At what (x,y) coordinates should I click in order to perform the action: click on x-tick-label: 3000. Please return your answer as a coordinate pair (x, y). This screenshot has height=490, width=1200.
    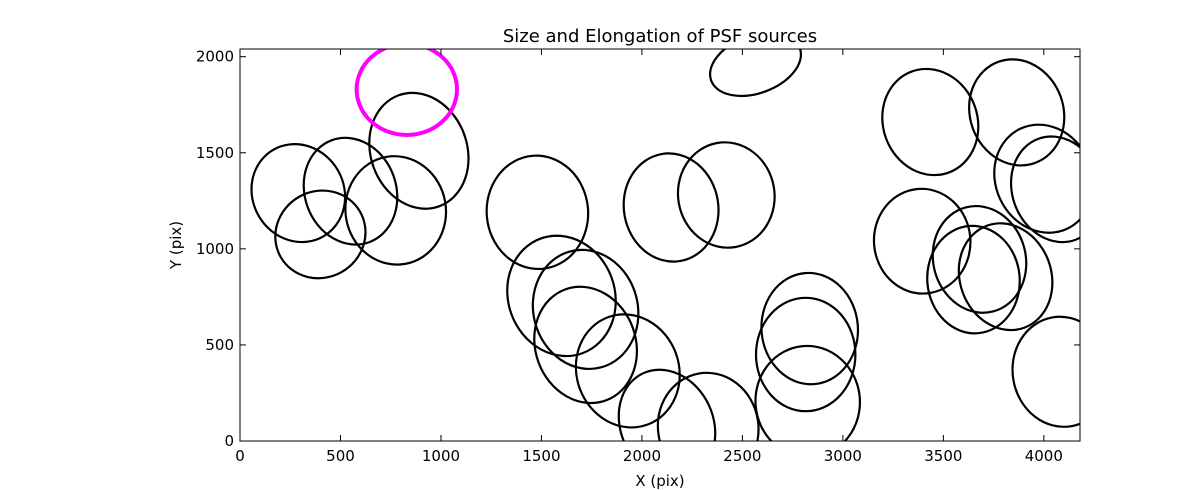
    Looking at the image, I should click on (843, 456).